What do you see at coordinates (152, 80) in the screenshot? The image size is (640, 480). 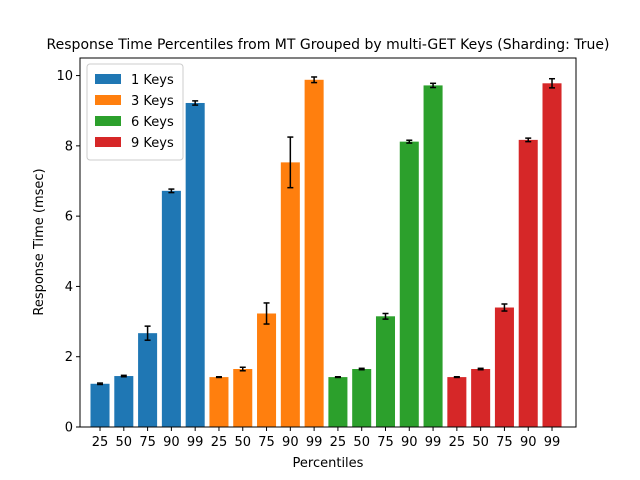 I see `legend-label: 1 Keys` at bounding box center [152, 80].